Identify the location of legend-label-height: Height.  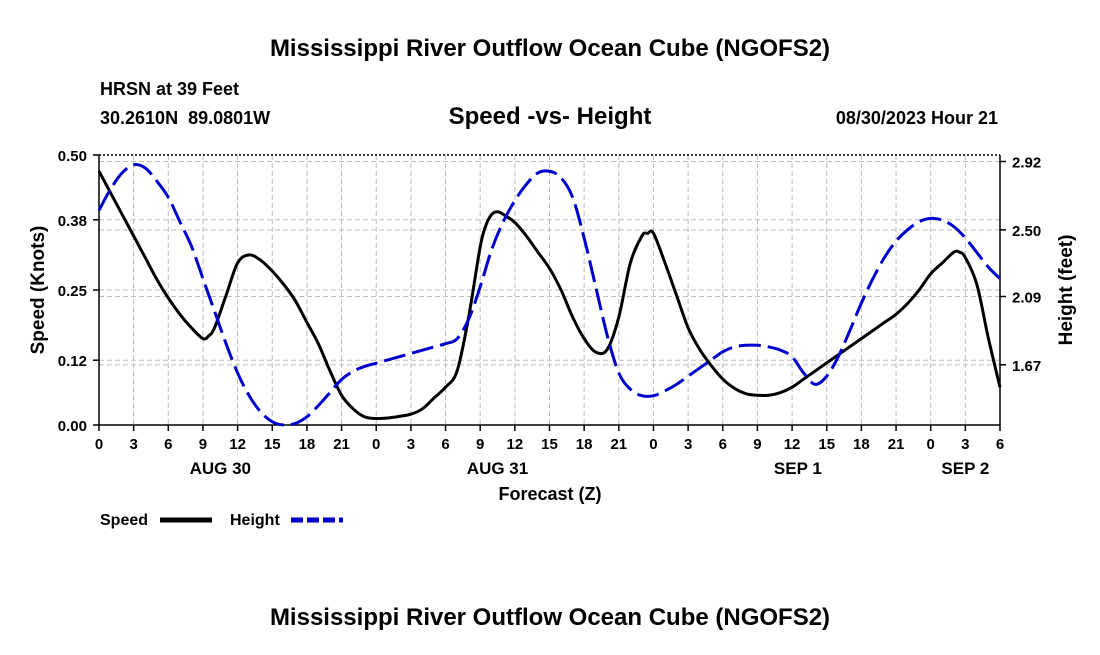
(255, 520).